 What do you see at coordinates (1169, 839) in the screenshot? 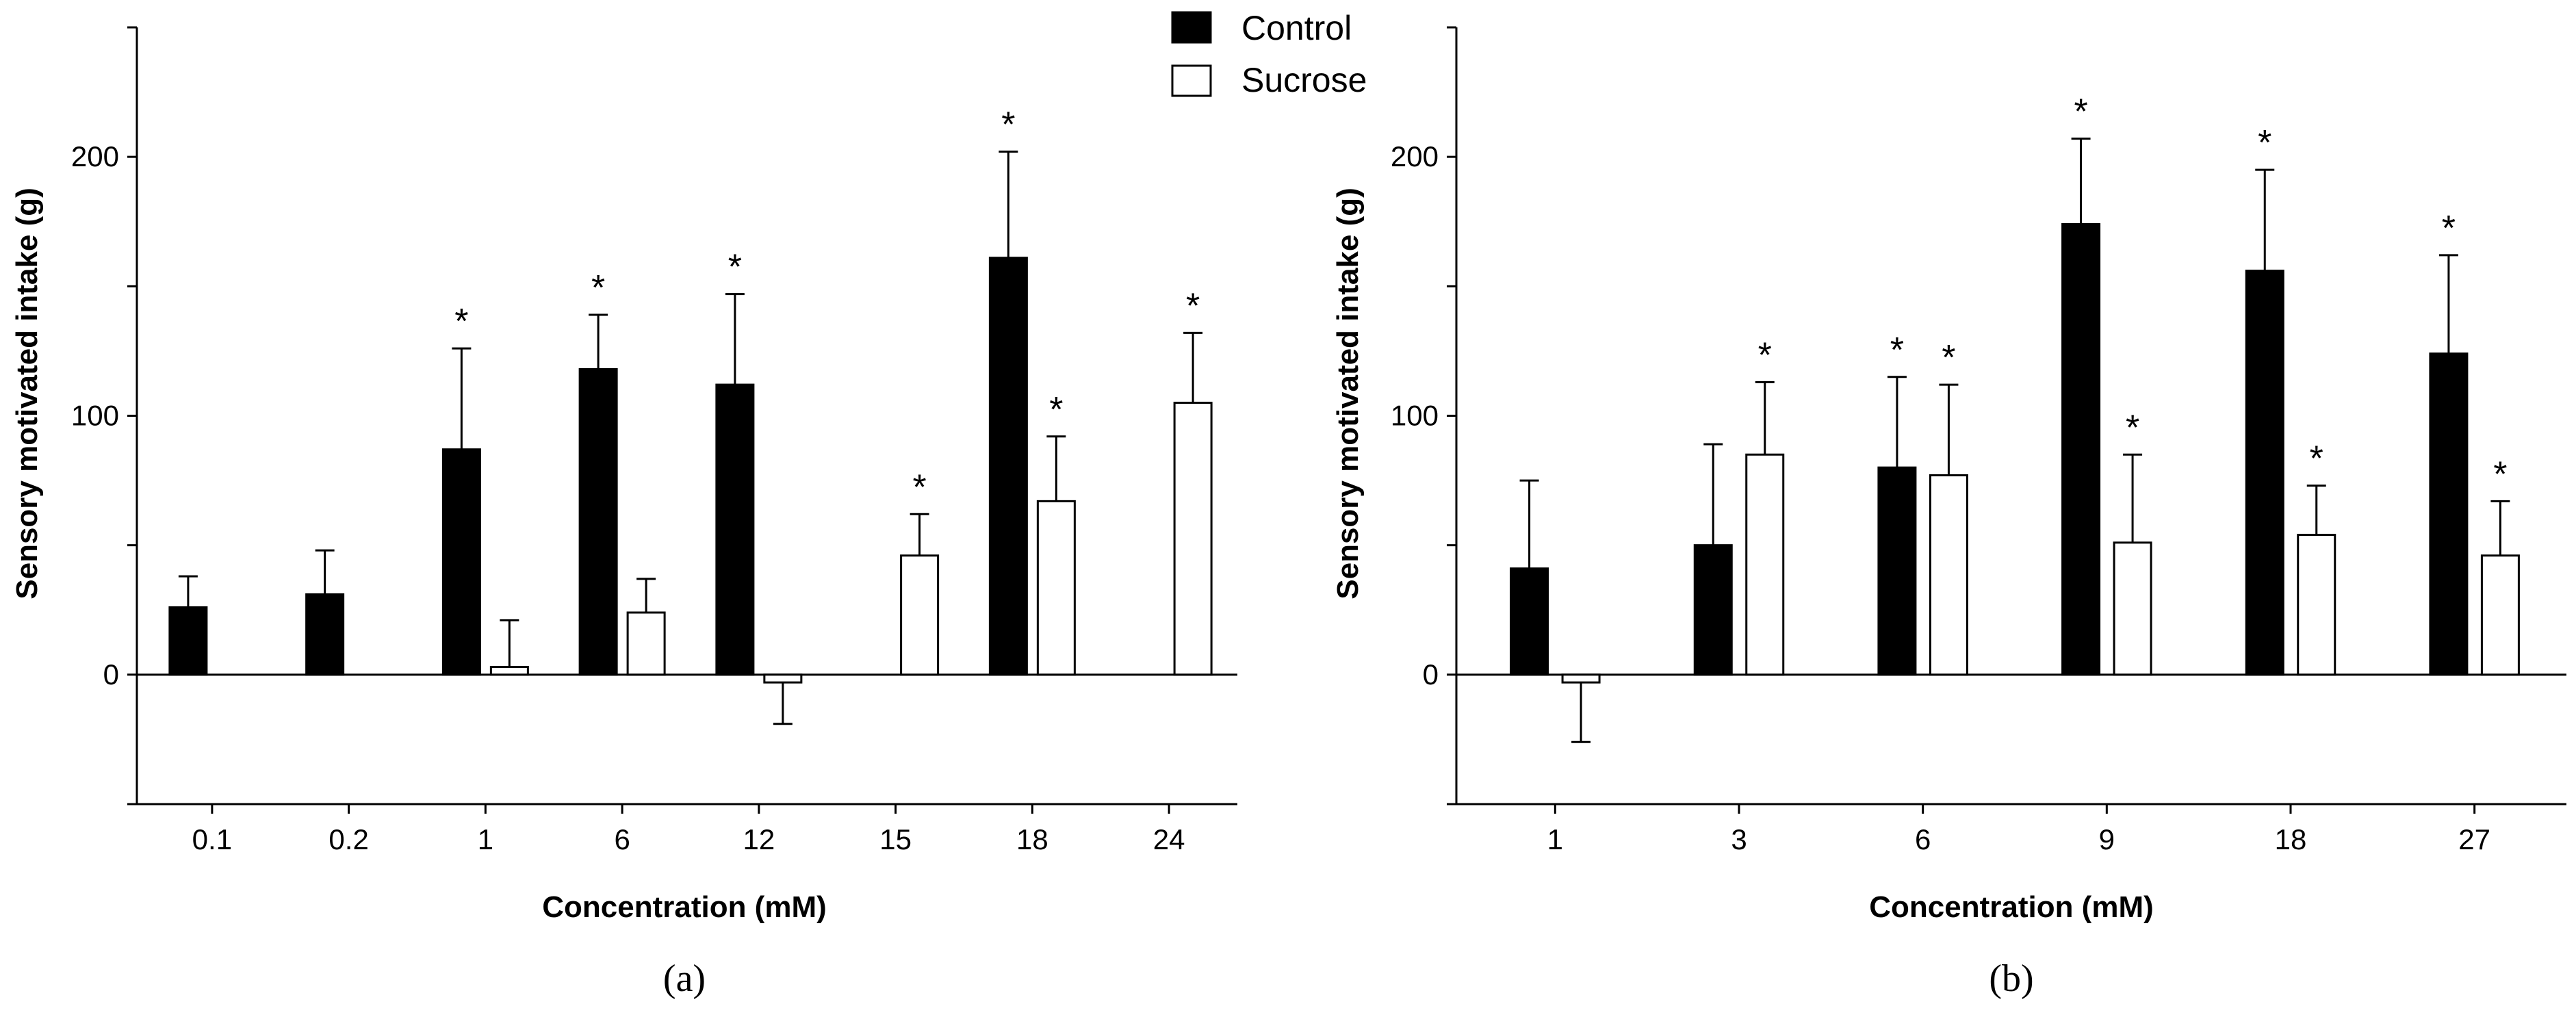
I see `x-tick-label: 24` at bounding box center [1169, 839].